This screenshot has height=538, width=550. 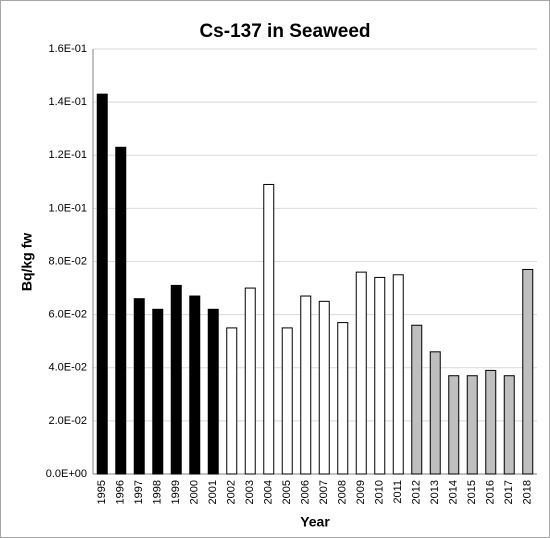 What do you see at coordinates (158, 492) in the screenshot?
I see `x-tick-label: 1998` at bounding box center [158, 492].